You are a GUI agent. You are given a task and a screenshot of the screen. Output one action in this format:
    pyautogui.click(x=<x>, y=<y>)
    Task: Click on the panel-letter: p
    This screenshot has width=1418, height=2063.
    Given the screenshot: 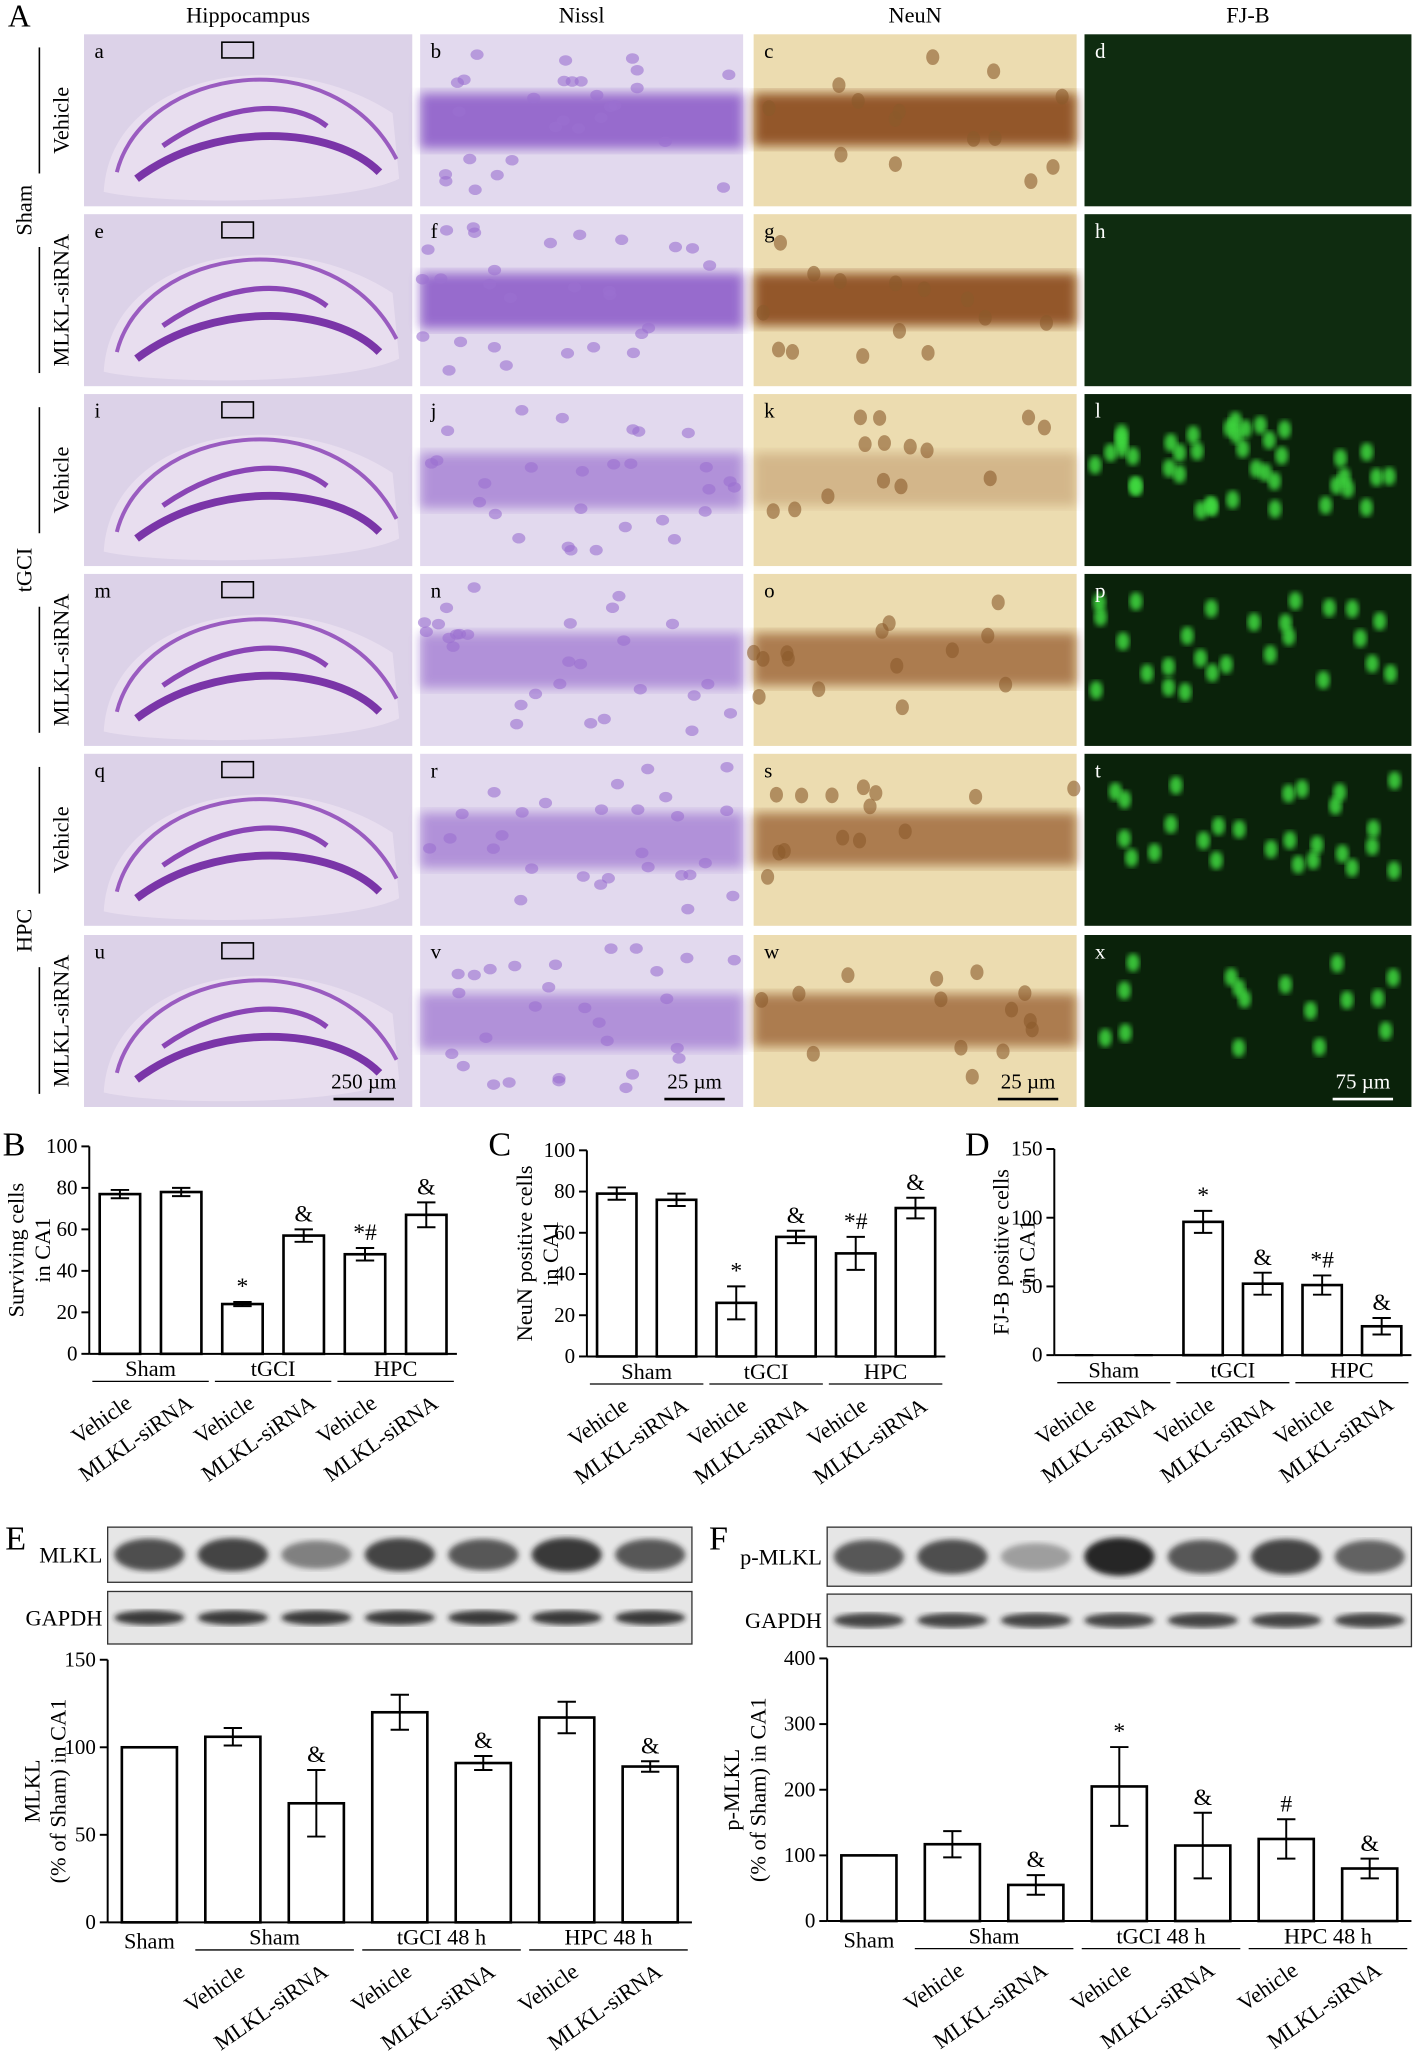 What is the action you would take?
    pyautogui.click(x=1100, y=591)
    